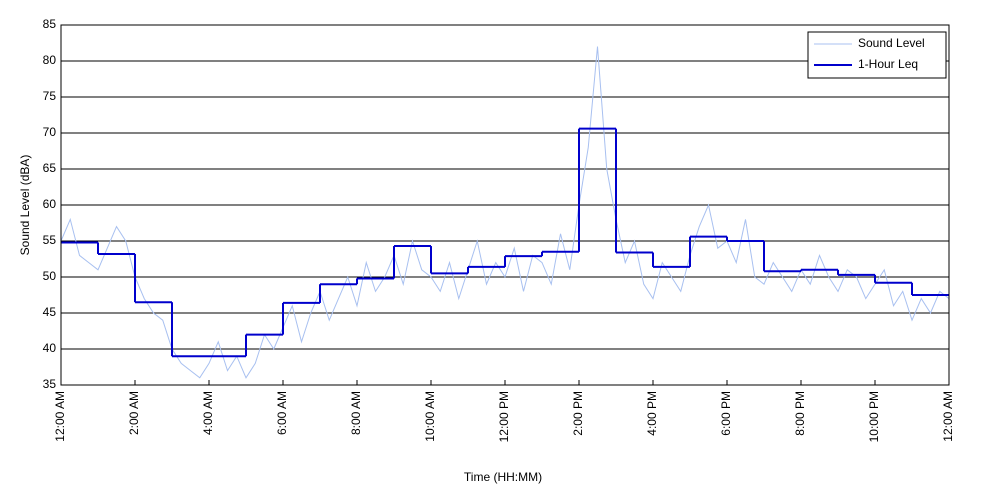 The image size is (1000, 500). Describe the element at coordinates (208, 413) in the screenshot. I see `x-tick-label: 4:00 AM` at that location.